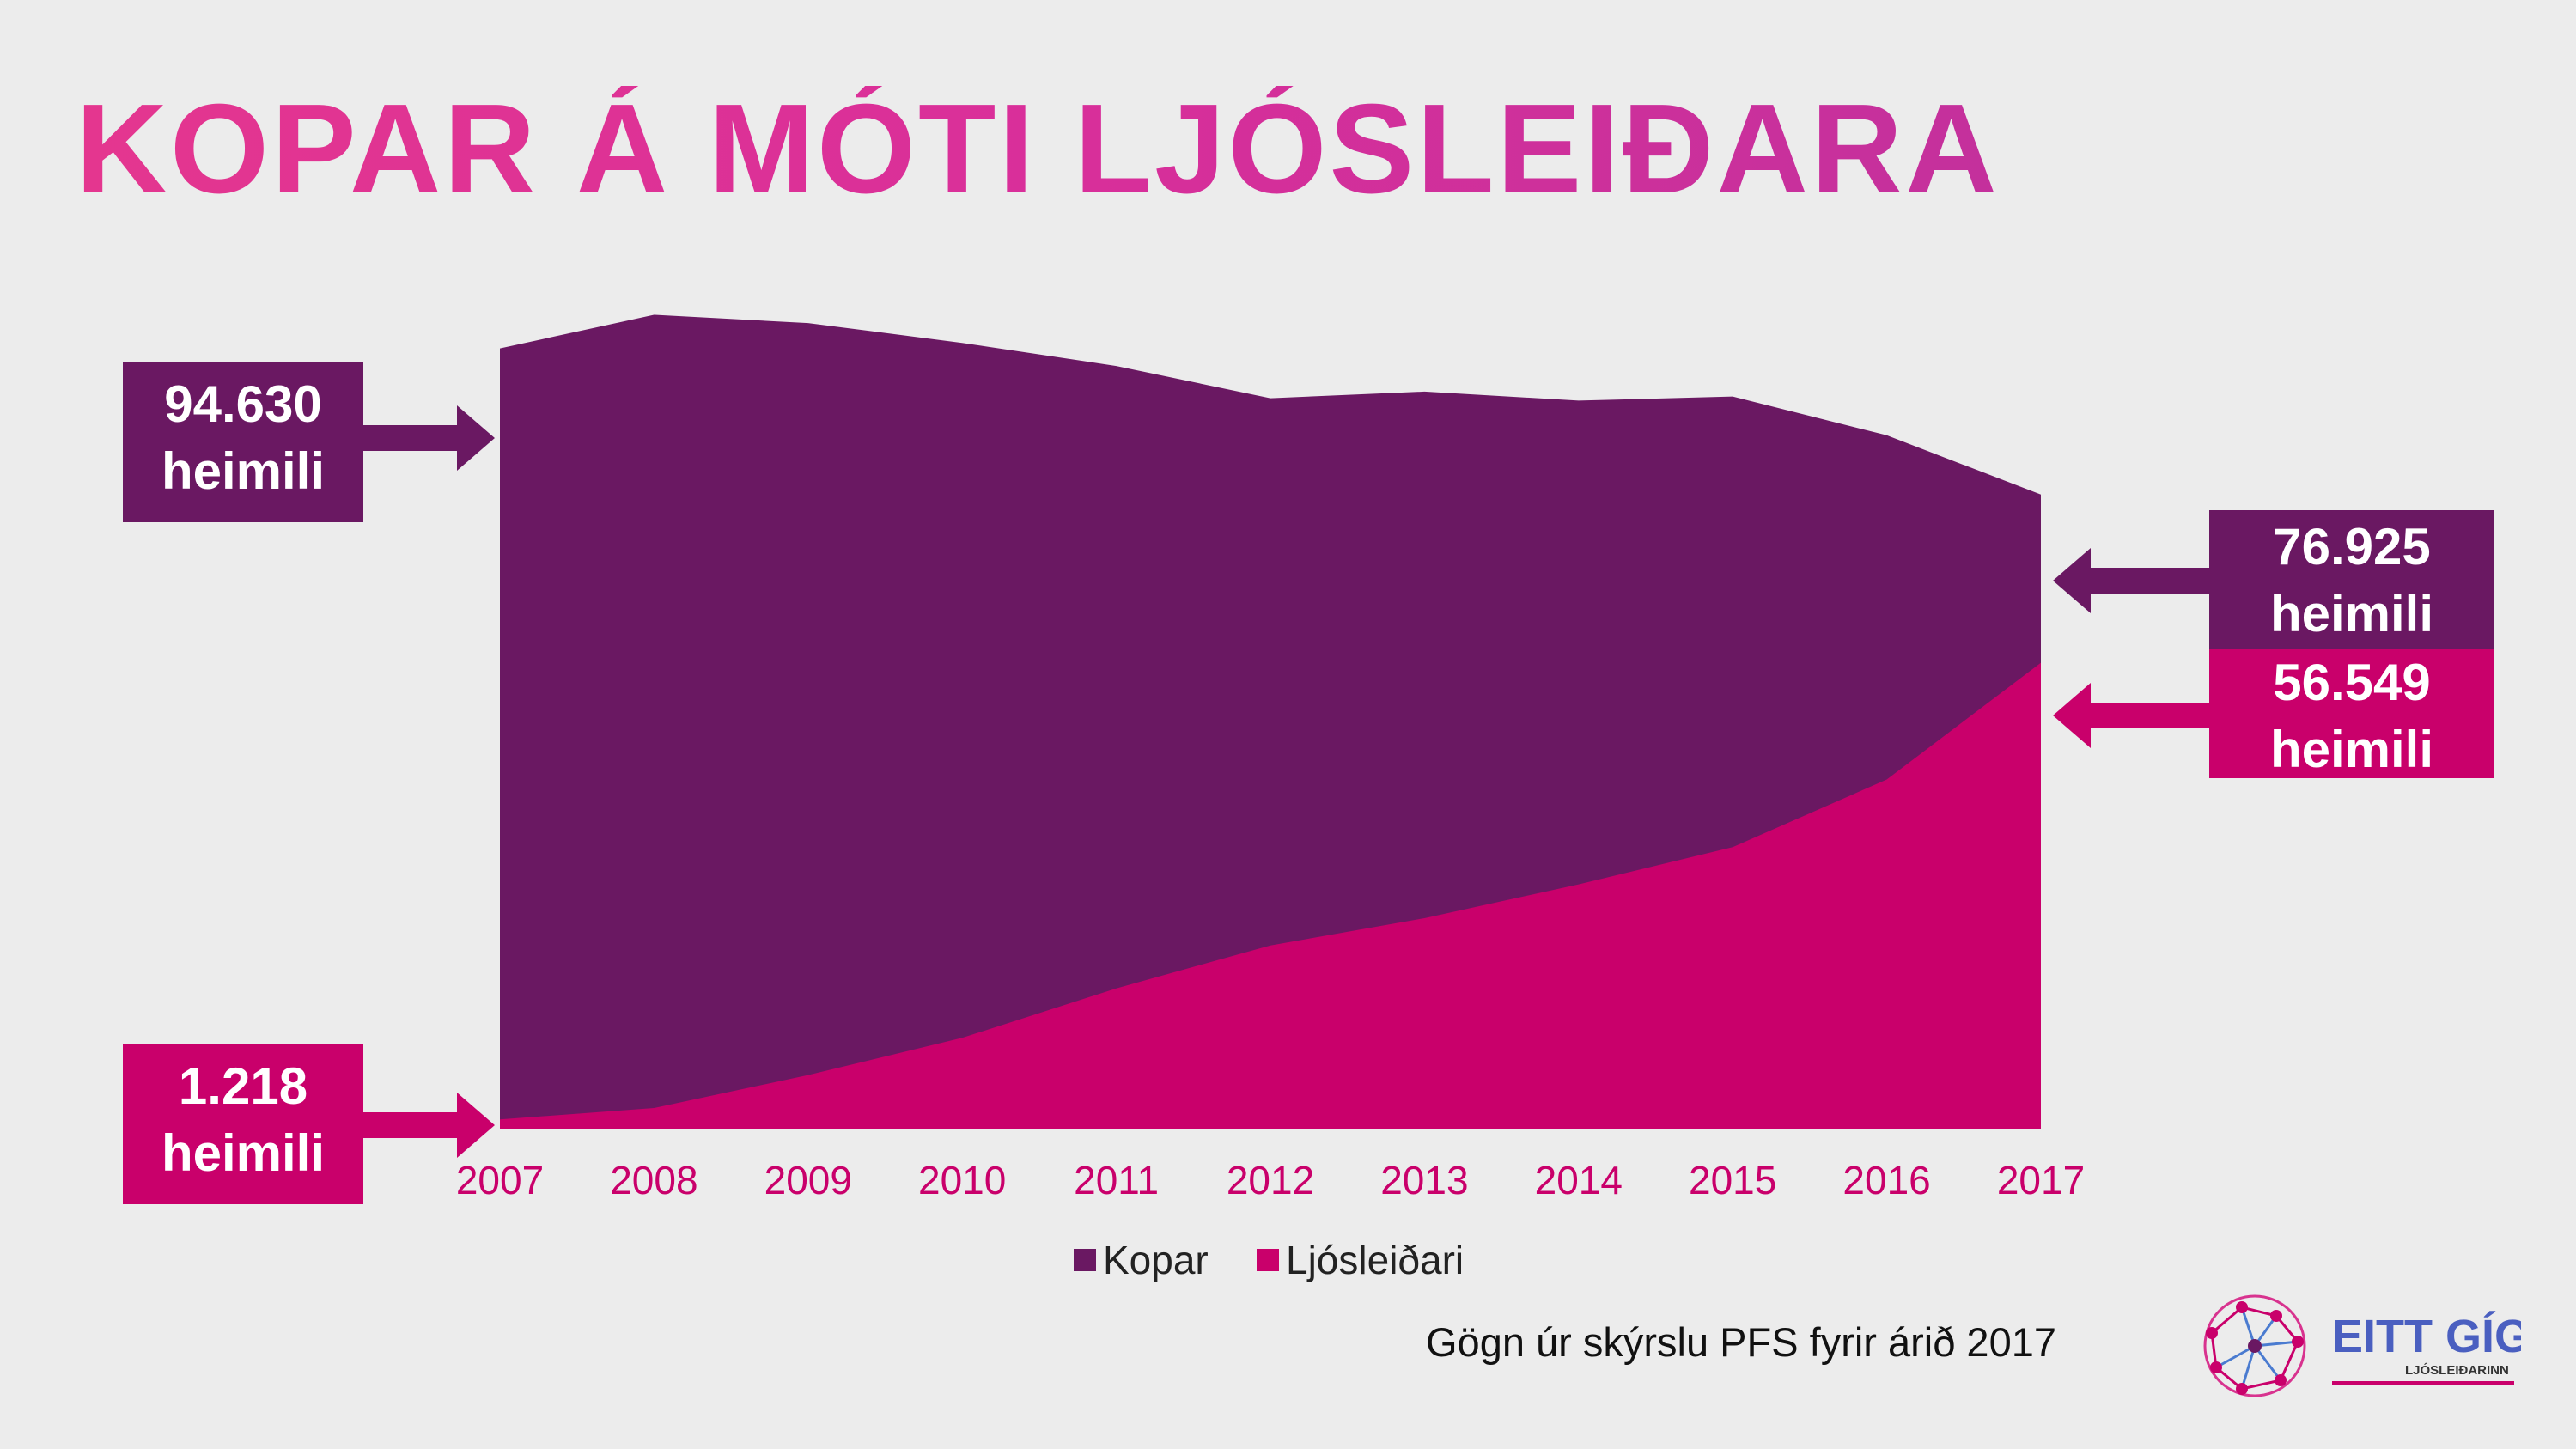 The image size is (2576, 1449). What do you see at coordinates (2457, 1370) in the screenshot?
I see `logo-tagline: LJÓSLEIÐARINN` at bounding box center [2457, 1370].